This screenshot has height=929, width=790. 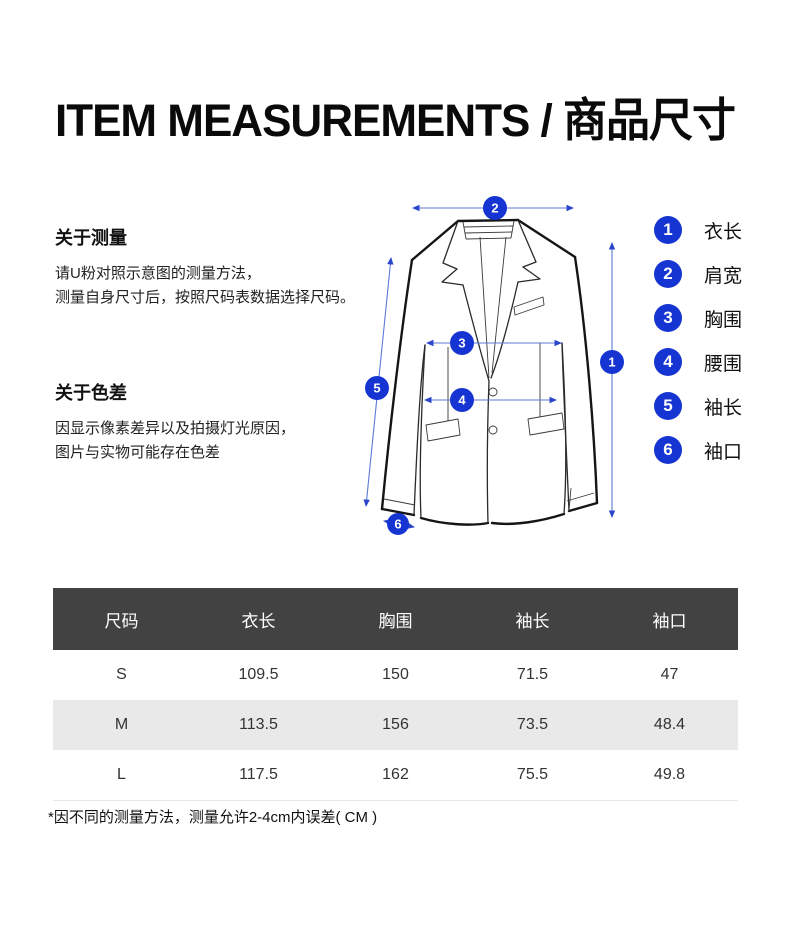 What do you see at coordinates (723, 408) in the screenshot?
I see `legend-label-5: 袖长` at bounding box center [723, 408].